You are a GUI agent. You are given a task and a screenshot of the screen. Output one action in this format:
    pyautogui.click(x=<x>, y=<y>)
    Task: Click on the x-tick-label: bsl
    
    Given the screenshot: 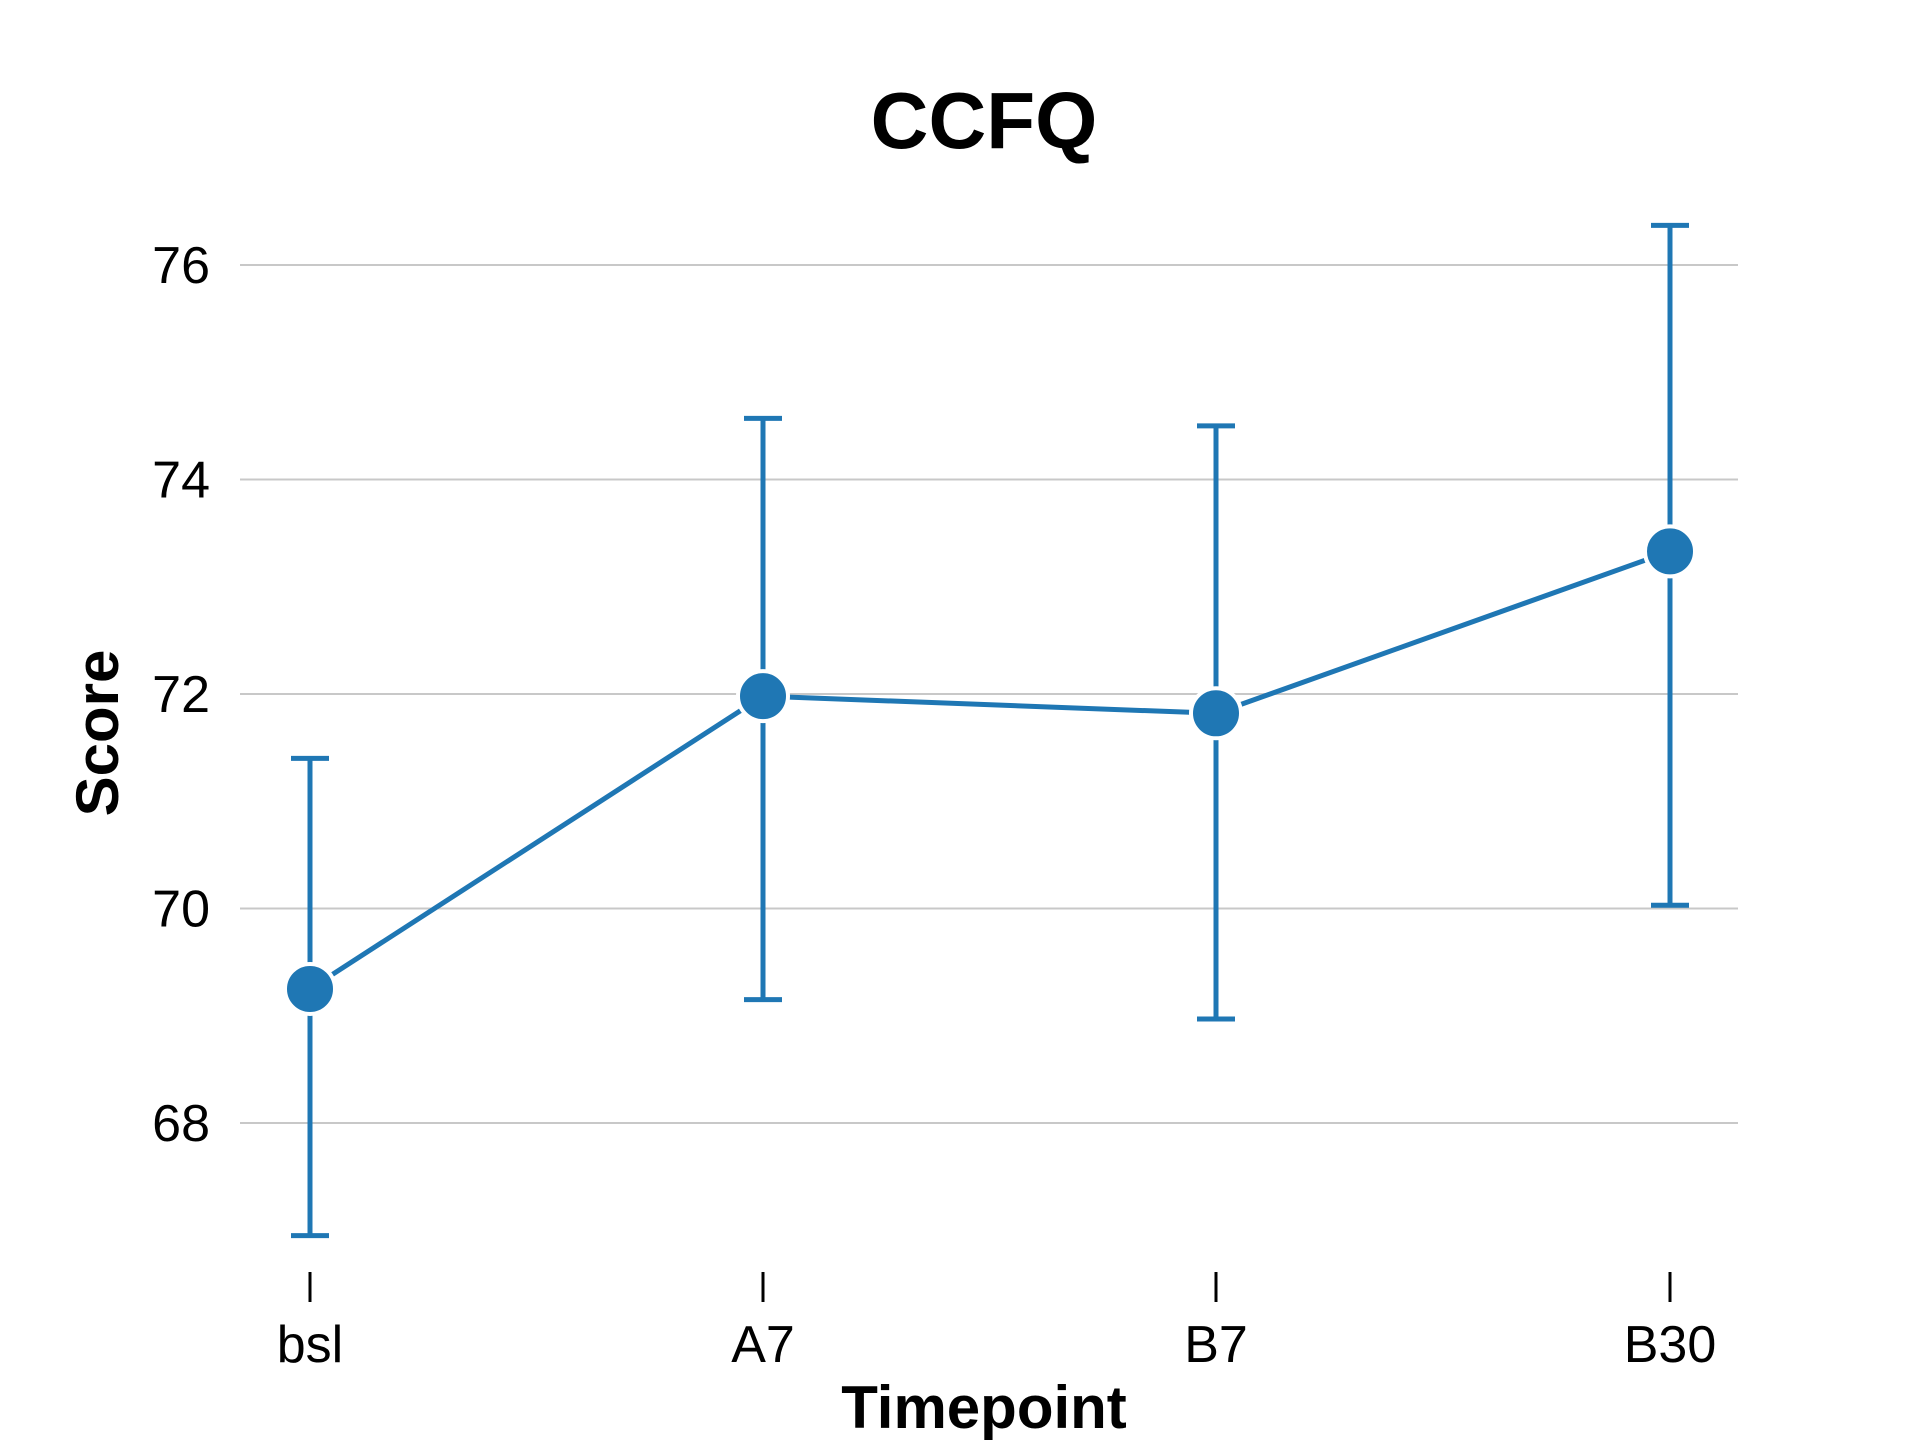 What is the action you would take?
    pyautogui.click(x=310, y=1345)
    